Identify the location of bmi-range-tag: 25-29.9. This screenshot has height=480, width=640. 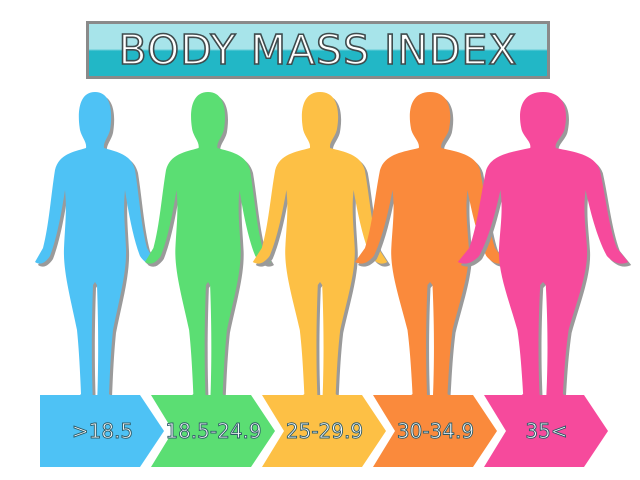
(324, 431).